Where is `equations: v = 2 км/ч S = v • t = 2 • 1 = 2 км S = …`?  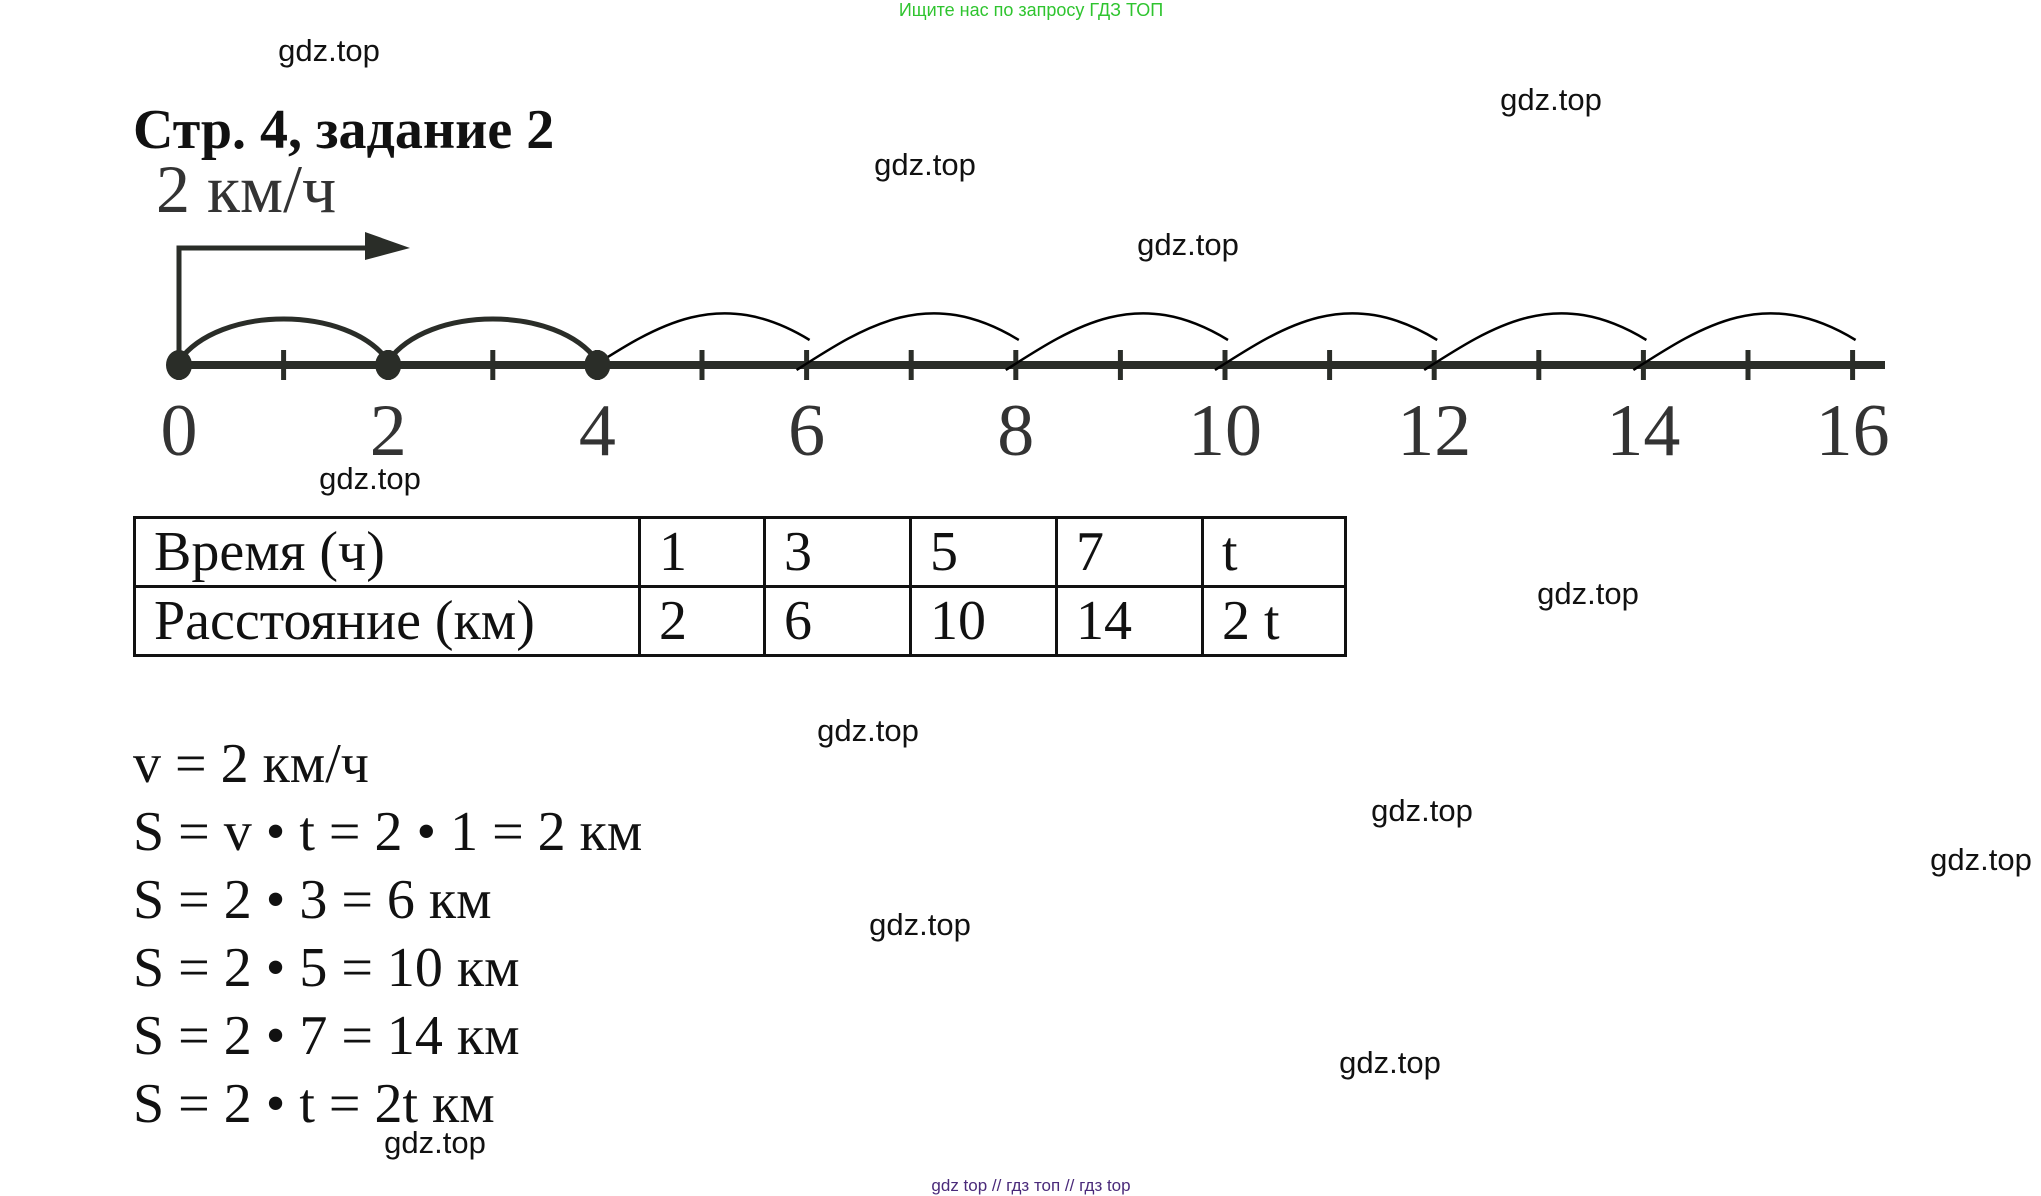
equations: v = 2 км/ч S = v • t = 2 • 1 = 2 км S = … is located at coordinates (387, 934).